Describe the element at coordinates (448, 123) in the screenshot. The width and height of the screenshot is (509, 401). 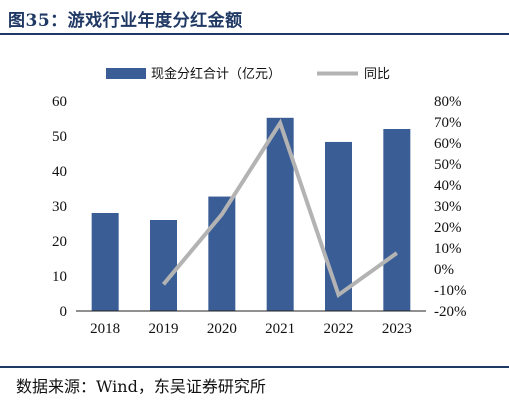
I see `right-tick-label: 70%` at that location.